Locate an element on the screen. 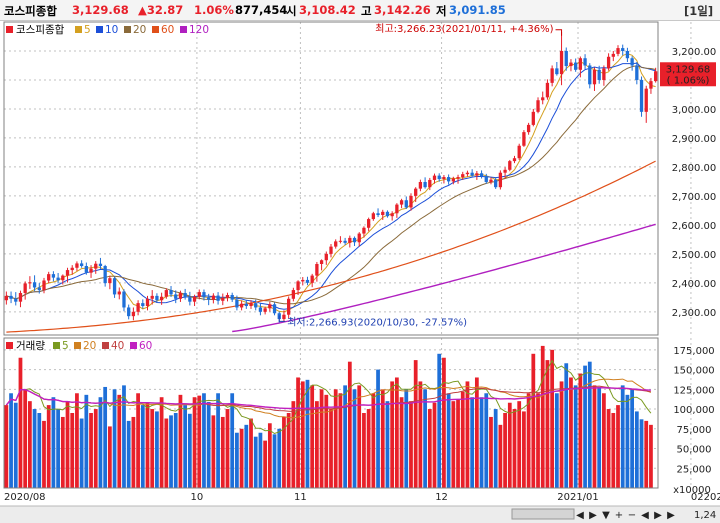 The width and height of the screenshot is (720, 523). scroll-thumb is located at coordinates (543, 514).